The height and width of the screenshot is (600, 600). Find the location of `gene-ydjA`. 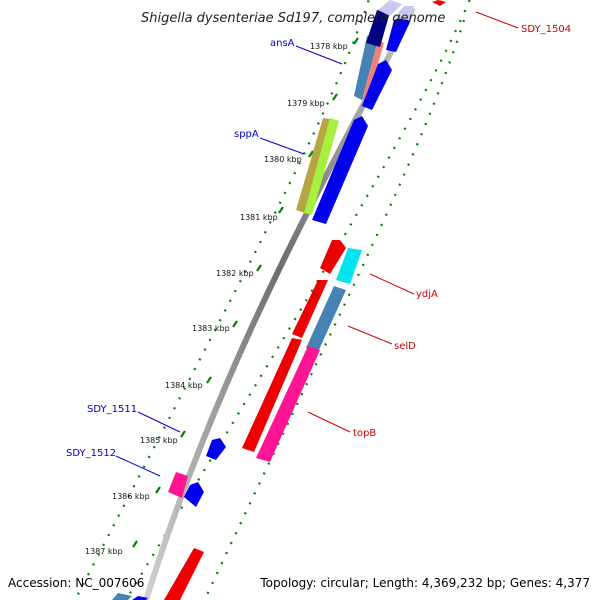

gene-ydjA is located at coordinates (349, 266).